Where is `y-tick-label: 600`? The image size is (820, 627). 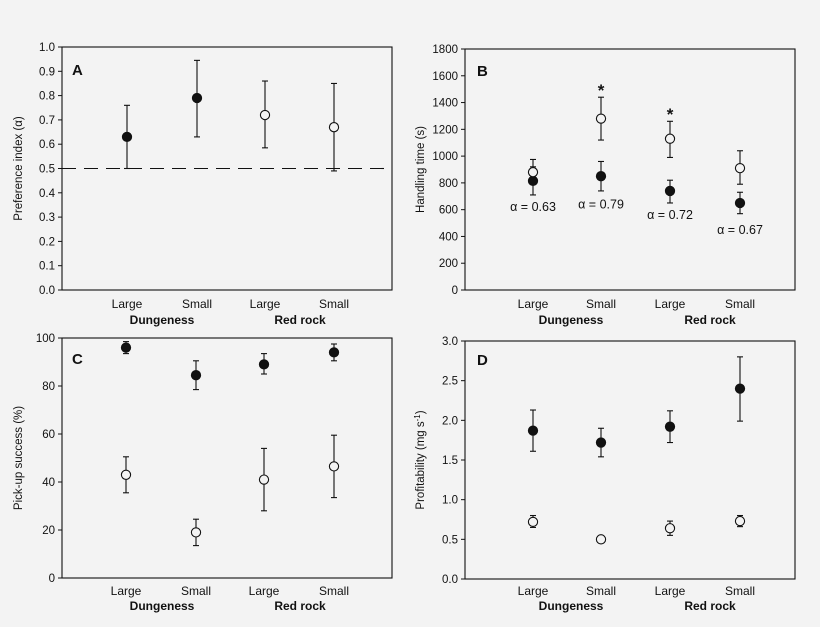
y-tick-label: 600 is located at coordinates (448, 211).